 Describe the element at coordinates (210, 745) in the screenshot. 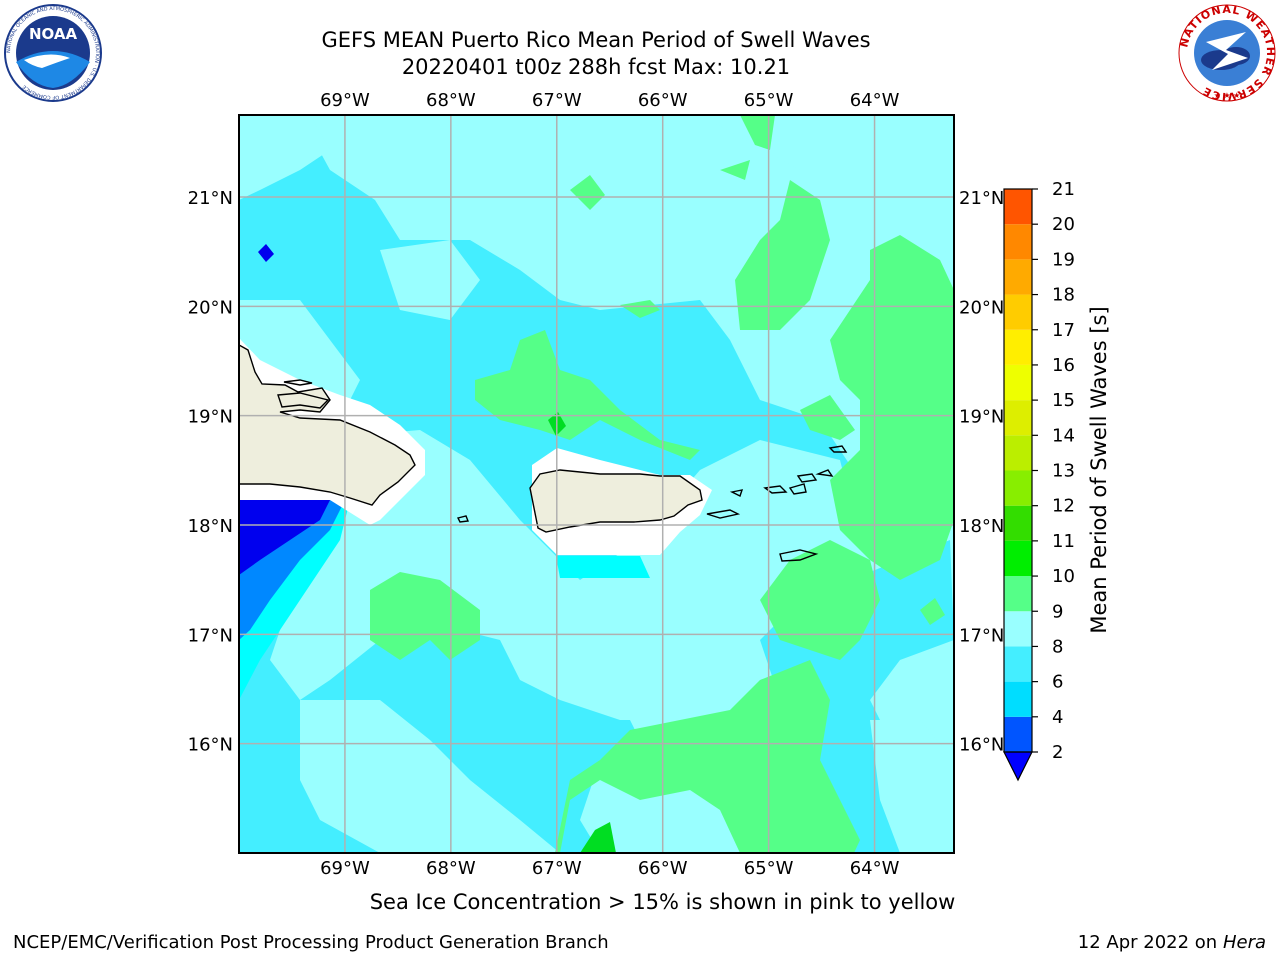

I see `lat-label-left: 16°N` at that location.